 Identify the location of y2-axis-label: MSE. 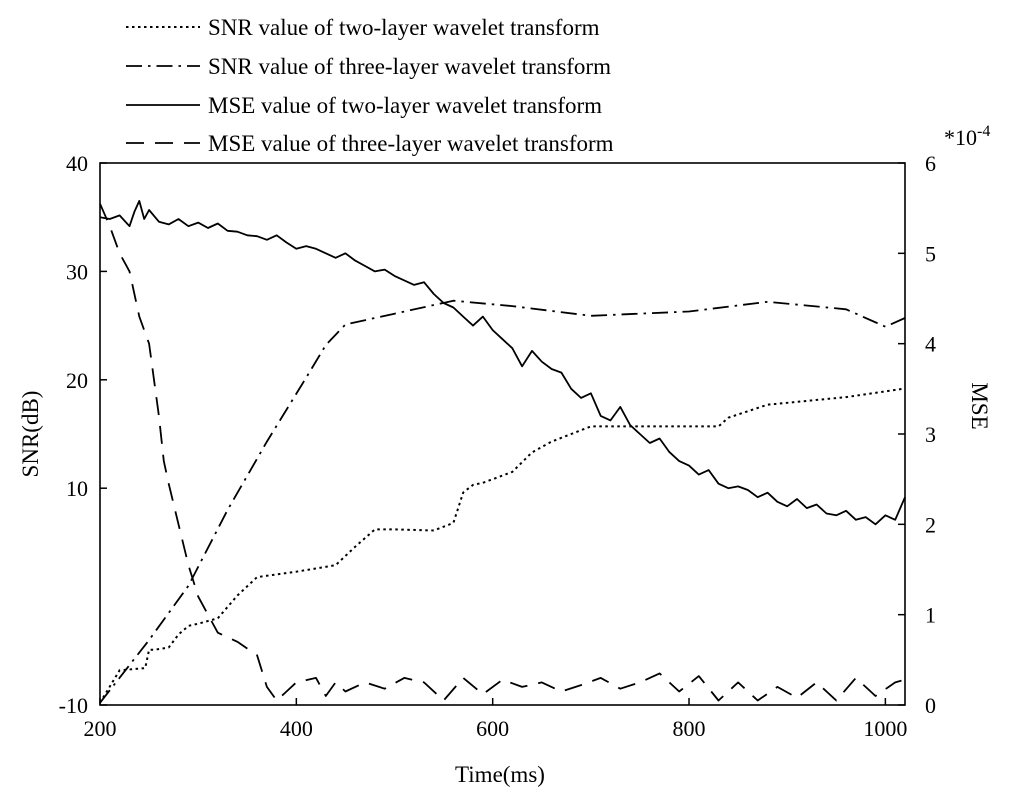
(979, 405).